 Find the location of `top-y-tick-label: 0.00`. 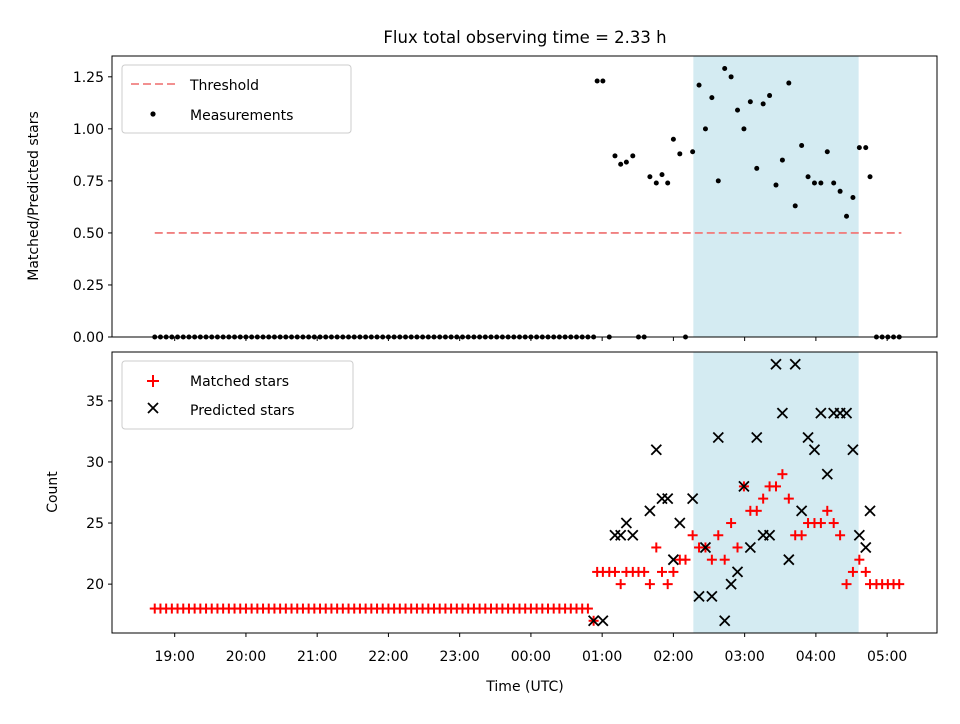

top-y-tick-label: 0.00 is located at coordinates (88, 338).